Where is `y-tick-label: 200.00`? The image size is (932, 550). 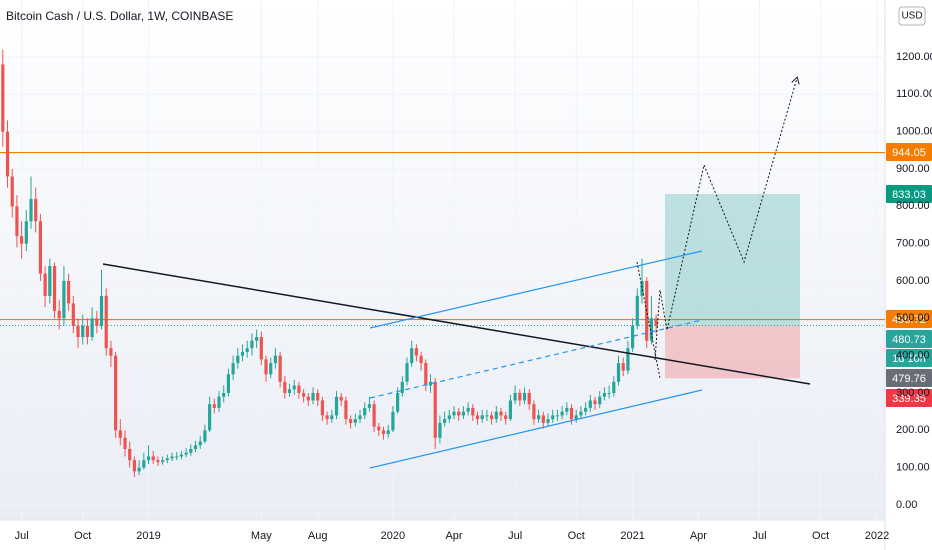
y-tick-label: 200.00 is located at coordinates (913, 430).